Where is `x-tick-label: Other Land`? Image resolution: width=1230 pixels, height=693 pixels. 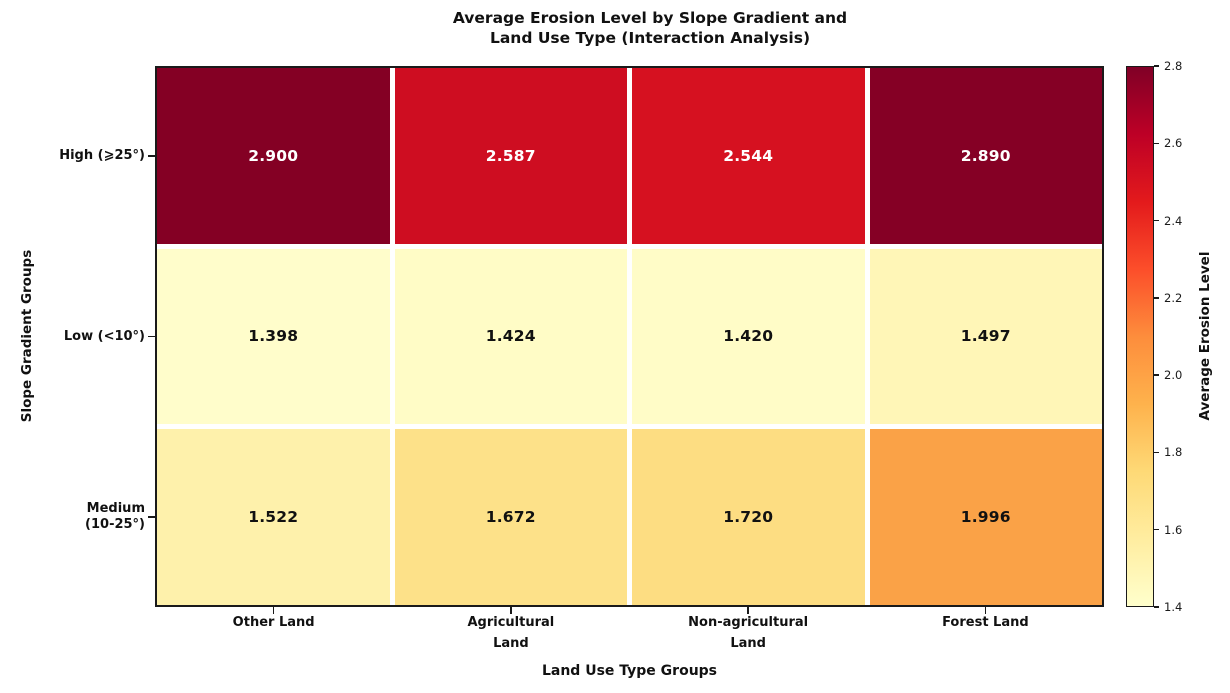 x-tick-label: Other Land is located at coordinates (273, 622).